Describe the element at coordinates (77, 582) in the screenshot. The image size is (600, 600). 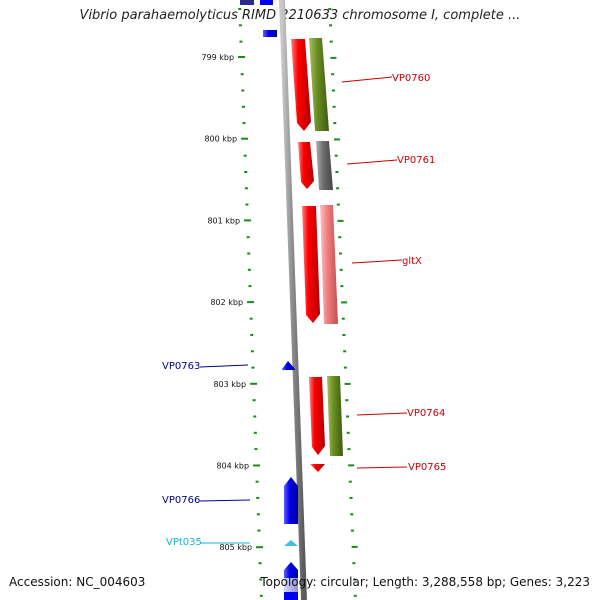
I see `accession-text: Accession: NC_004603` at that location.